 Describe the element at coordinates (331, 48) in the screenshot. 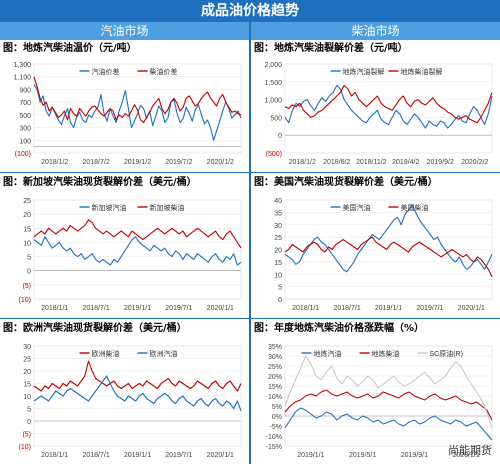

I see `chart-title: 图：地炼汽柴油裂解价差（元/吨）` at that location.